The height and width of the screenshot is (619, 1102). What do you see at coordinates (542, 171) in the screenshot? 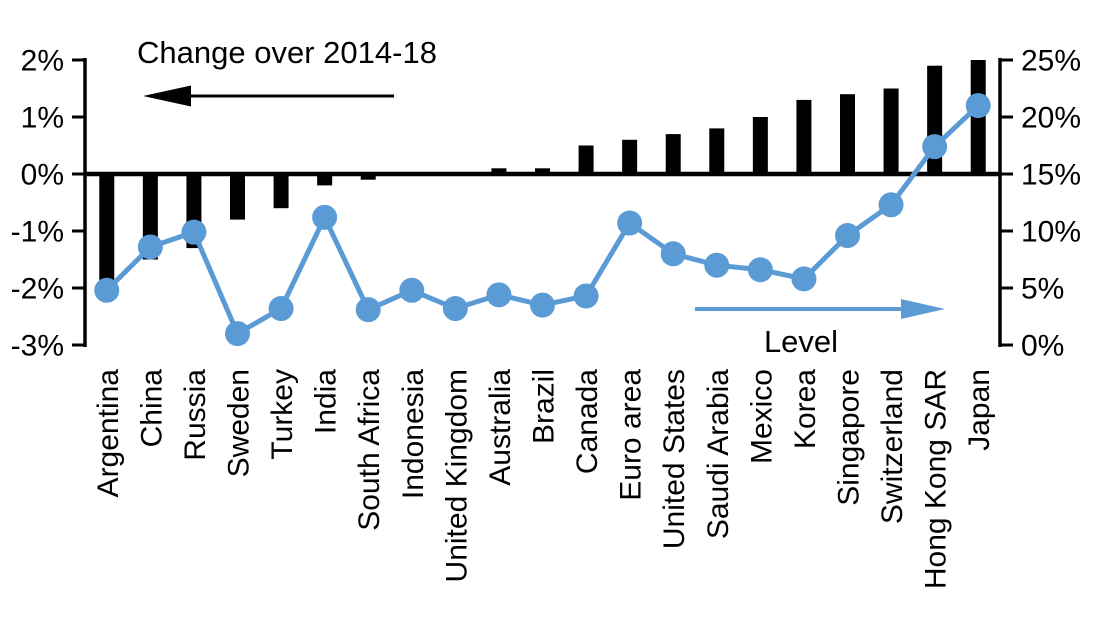
I see `bar-brazil` at bounding box center [542, 171].